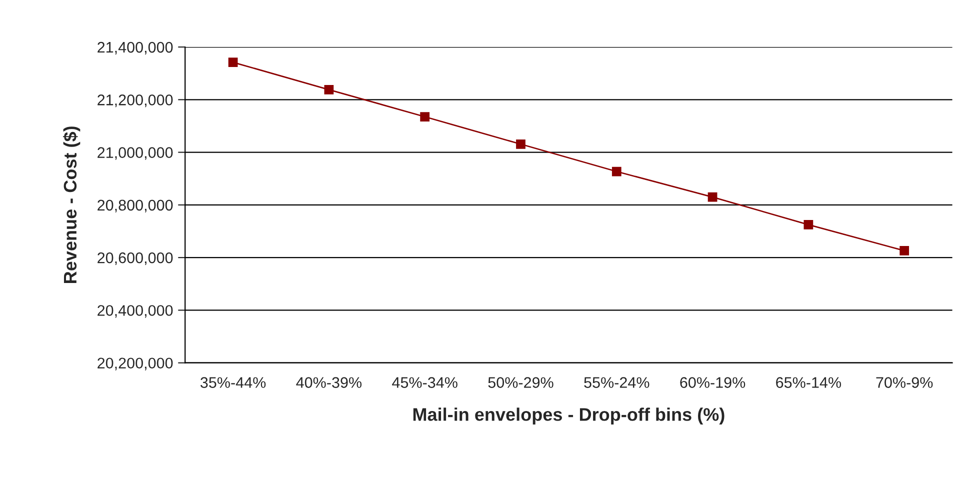 The height and width of the screenshot is (495, 959). Describe the element at coordinates (135, 259) in the screenshot. I see `y-tick-label: 20,600,000` at that location.